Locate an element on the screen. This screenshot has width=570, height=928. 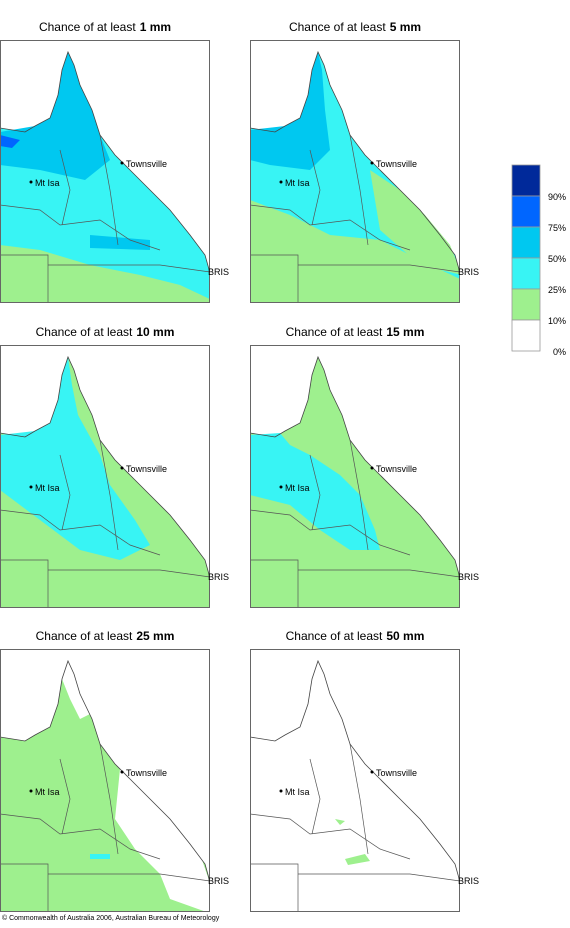
title-amount: 10 mm is located at coordinates (155, 332).